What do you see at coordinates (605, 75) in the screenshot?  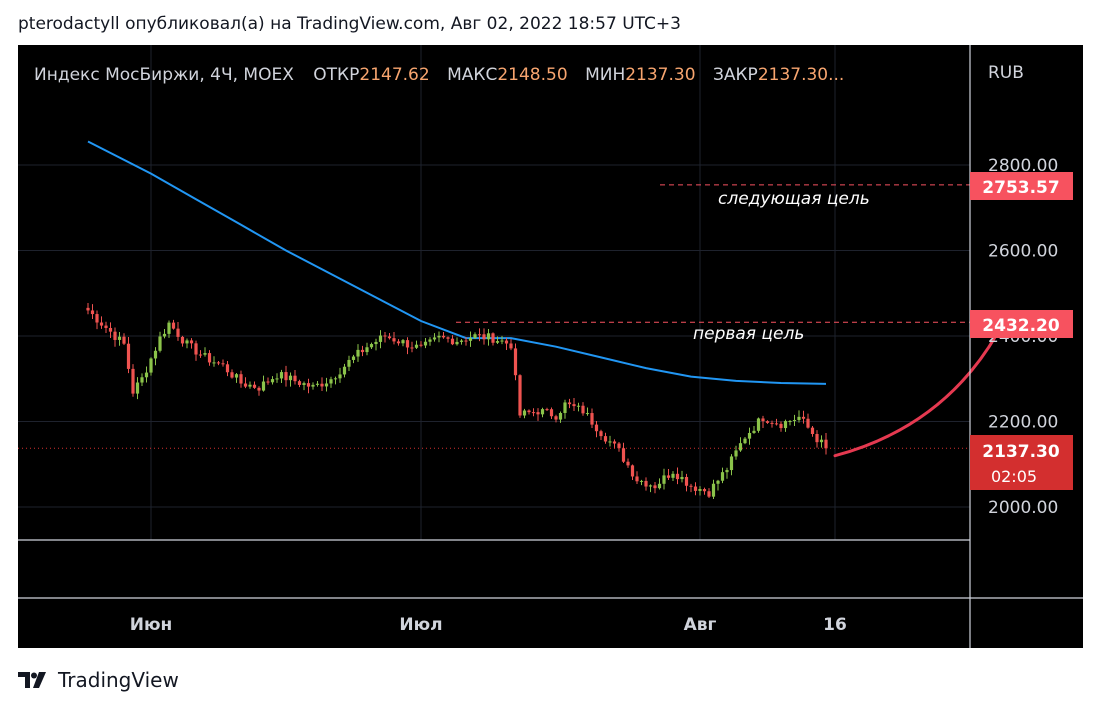 I see `legend-low-label: МИН` at bounding box center [605, 75].